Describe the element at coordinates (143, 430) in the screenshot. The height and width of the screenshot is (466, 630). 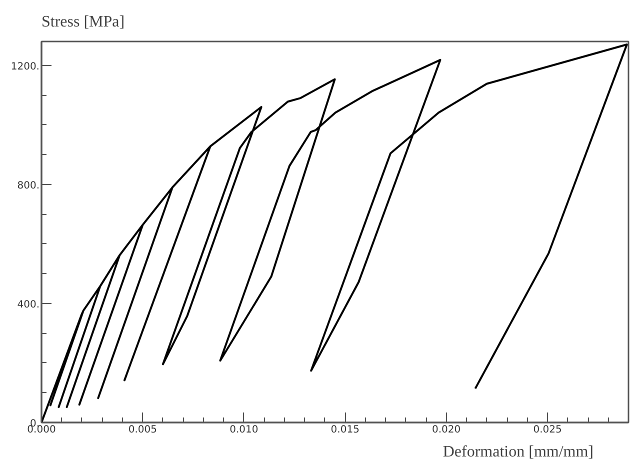
I see `x-tick-label: 0.005` at that location.